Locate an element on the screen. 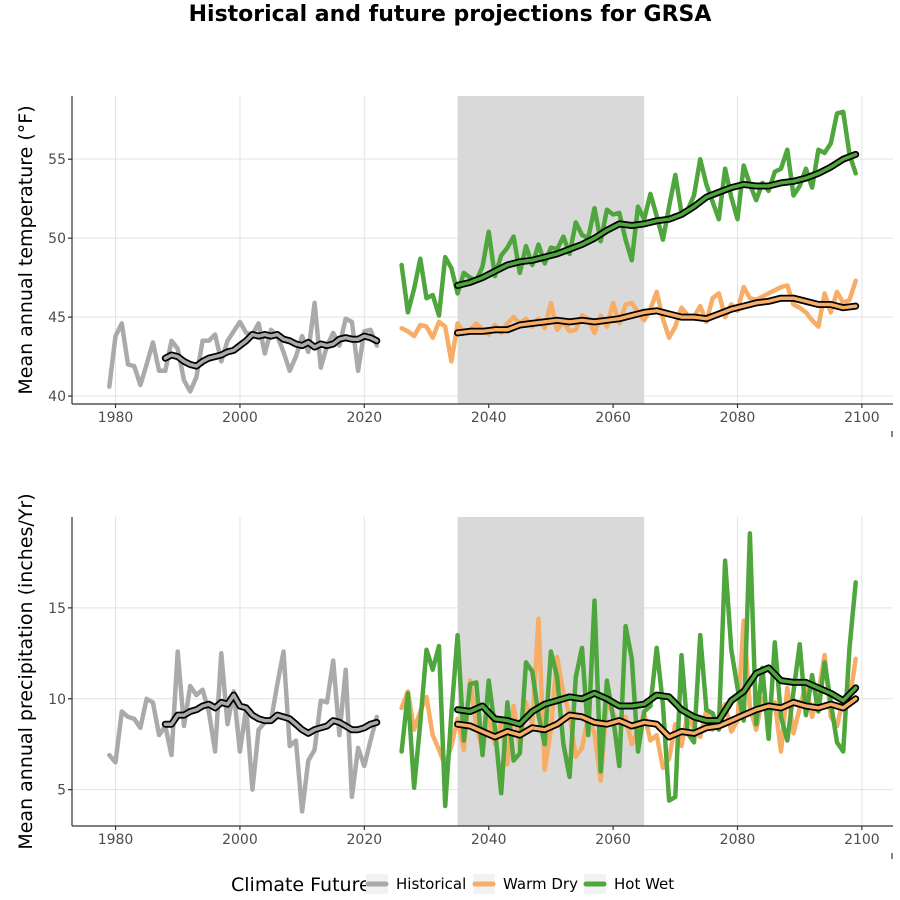  warm-dry-line is located at coordinates (628, 321).